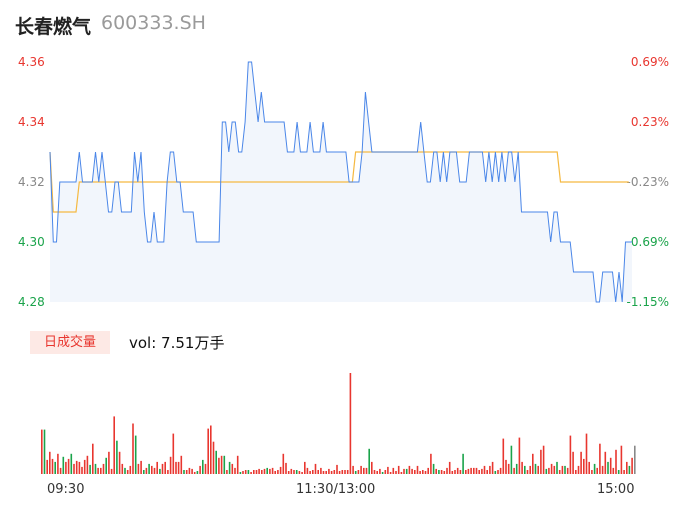  What do you see at coordinates (649, 122) in the screenshot?
I see `pct-tick-right: 0.23%` at bounding box center [649, 122].